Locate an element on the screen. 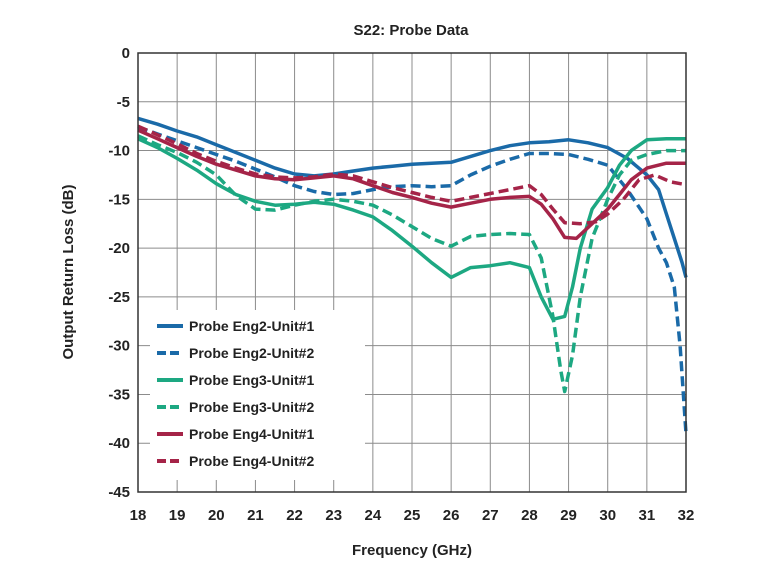 The width and height of the screenshot is (757, 585). y-tick-label: 0 is located at coordinates (126, 53).